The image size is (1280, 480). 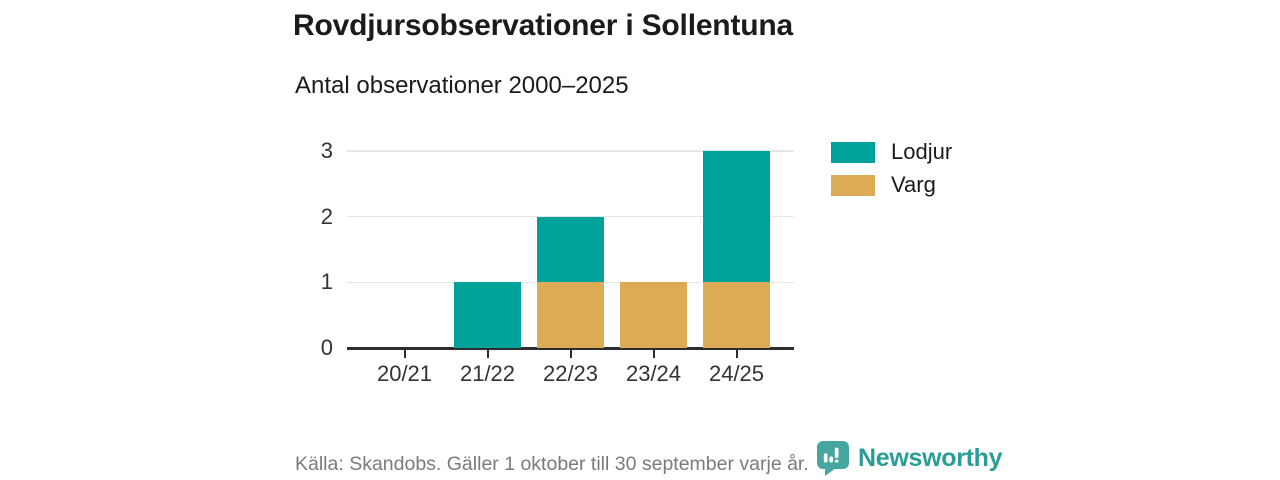 What do you see at coordinates (326, 216) in the screenshot?
I see `y-tick-label-2: 2` at bounding box center [326, 216].